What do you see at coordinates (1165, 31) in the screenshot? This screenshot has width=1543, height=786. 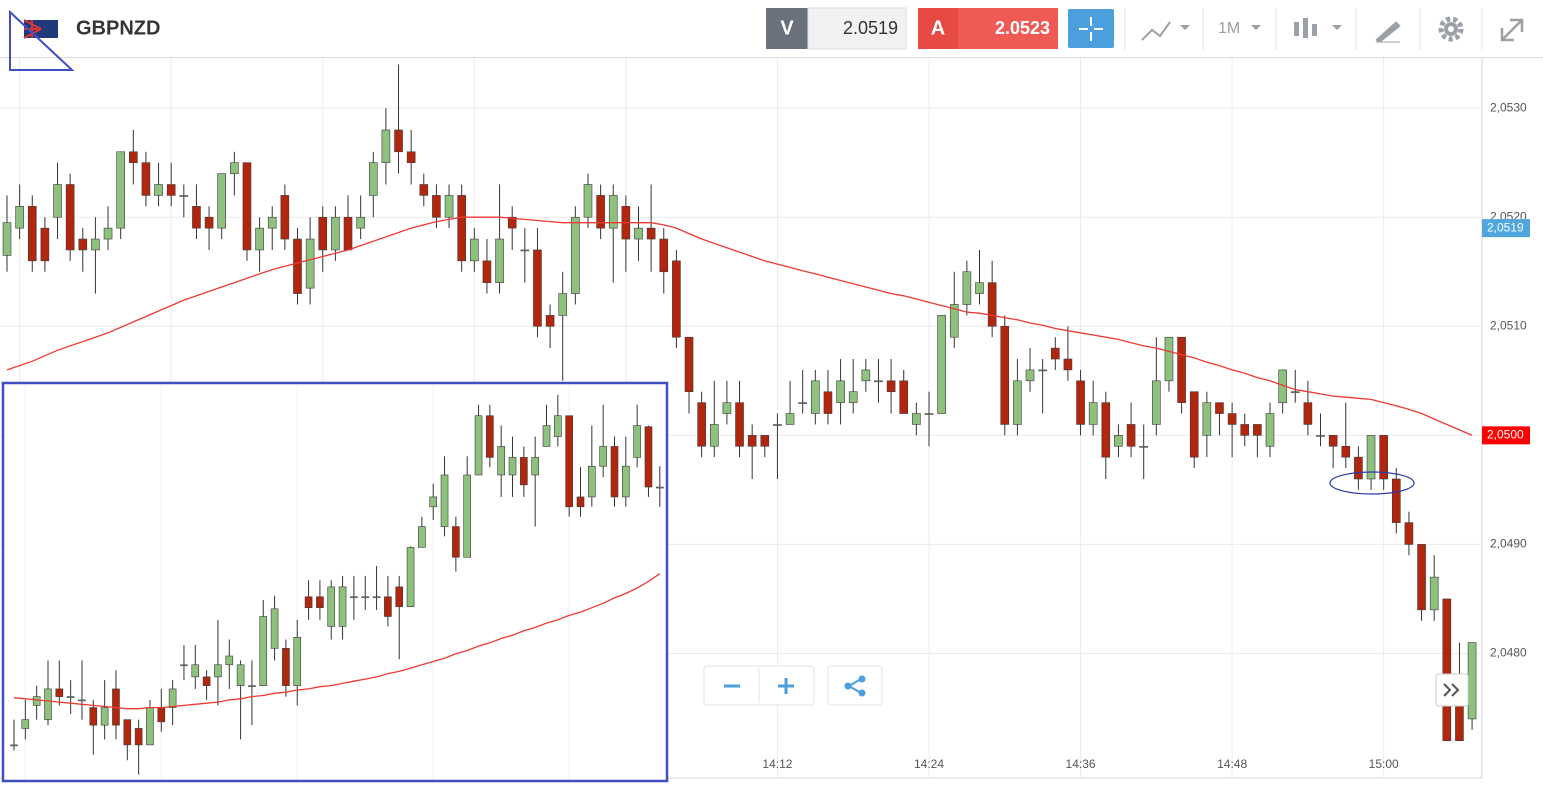 I see `chart-type-button` at bounding box center [1165, 31].